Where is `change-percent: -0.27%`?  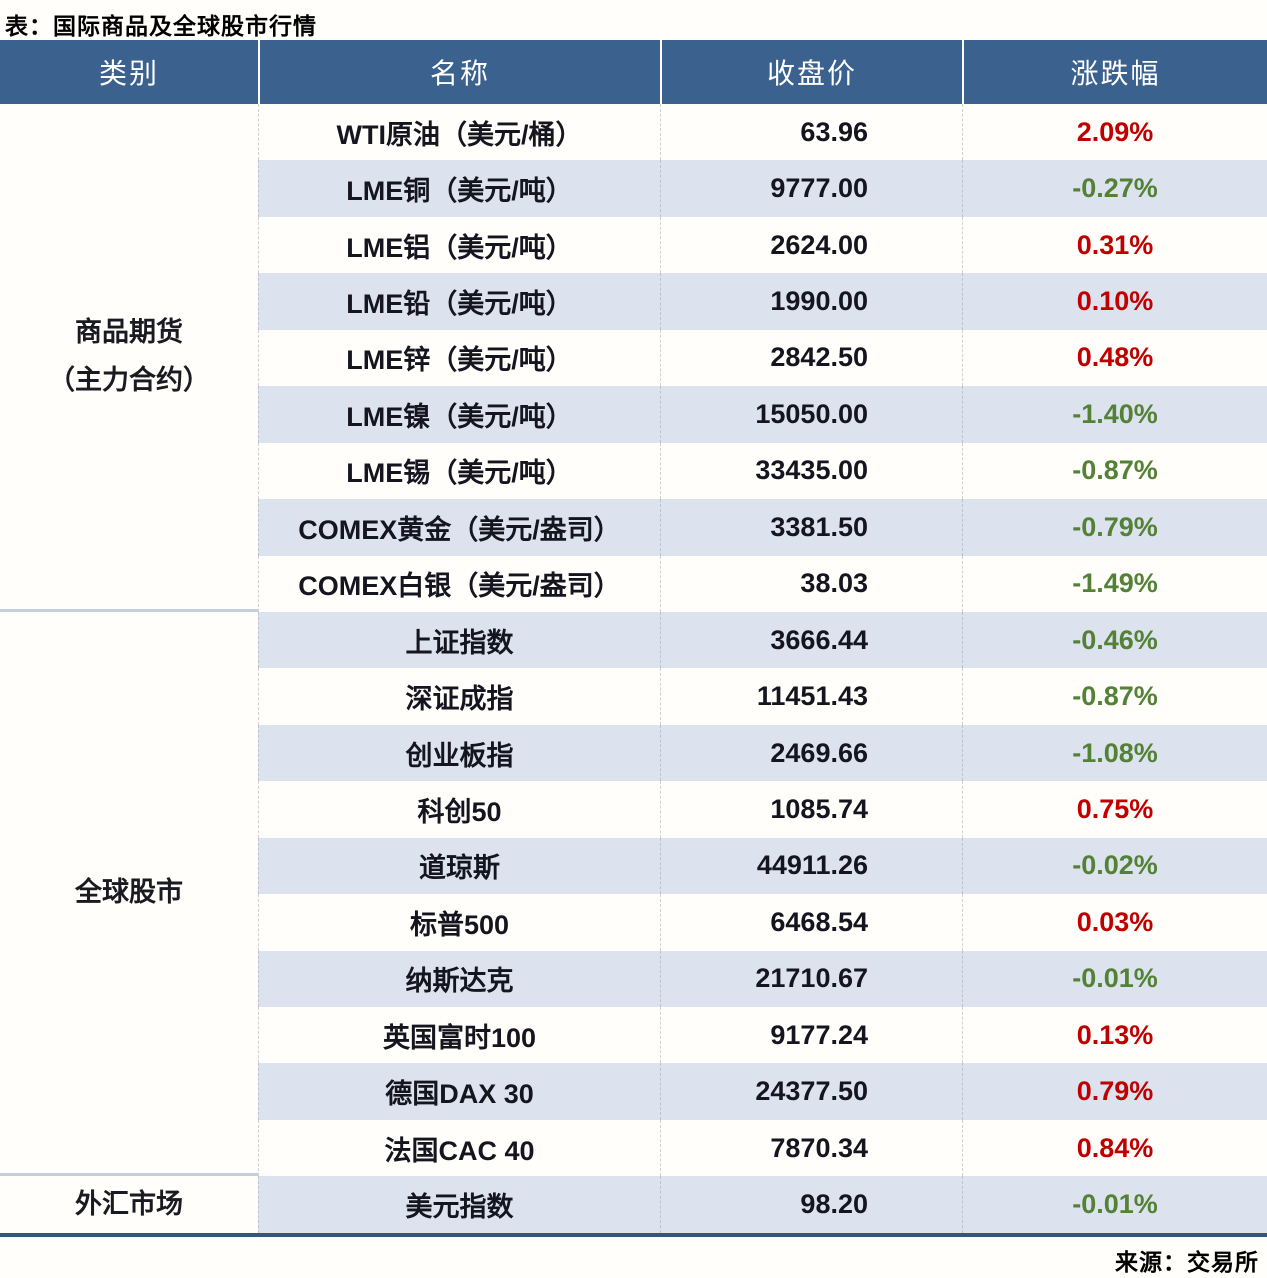
change-percent: -0.27% is located at coordinates (1114, 188).